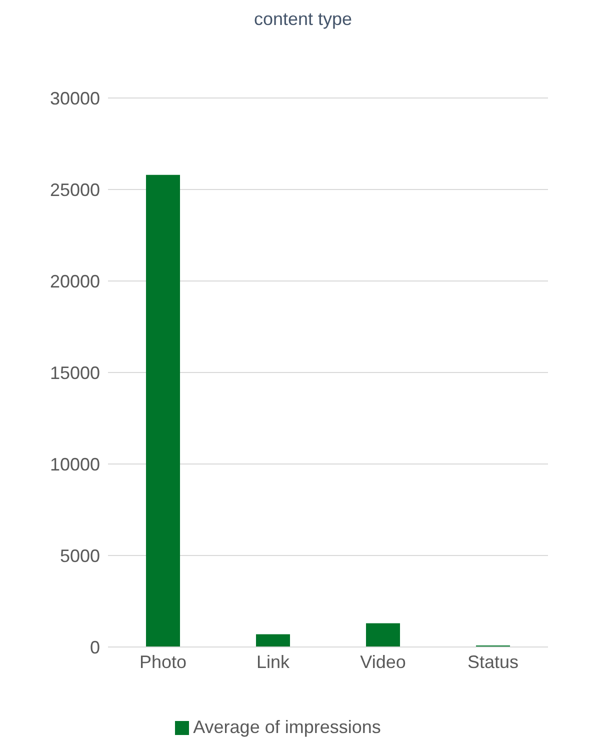 The width and height of the screenshot is (605, 754). I want to click on x-tick-label: Video, so click(383, 662).